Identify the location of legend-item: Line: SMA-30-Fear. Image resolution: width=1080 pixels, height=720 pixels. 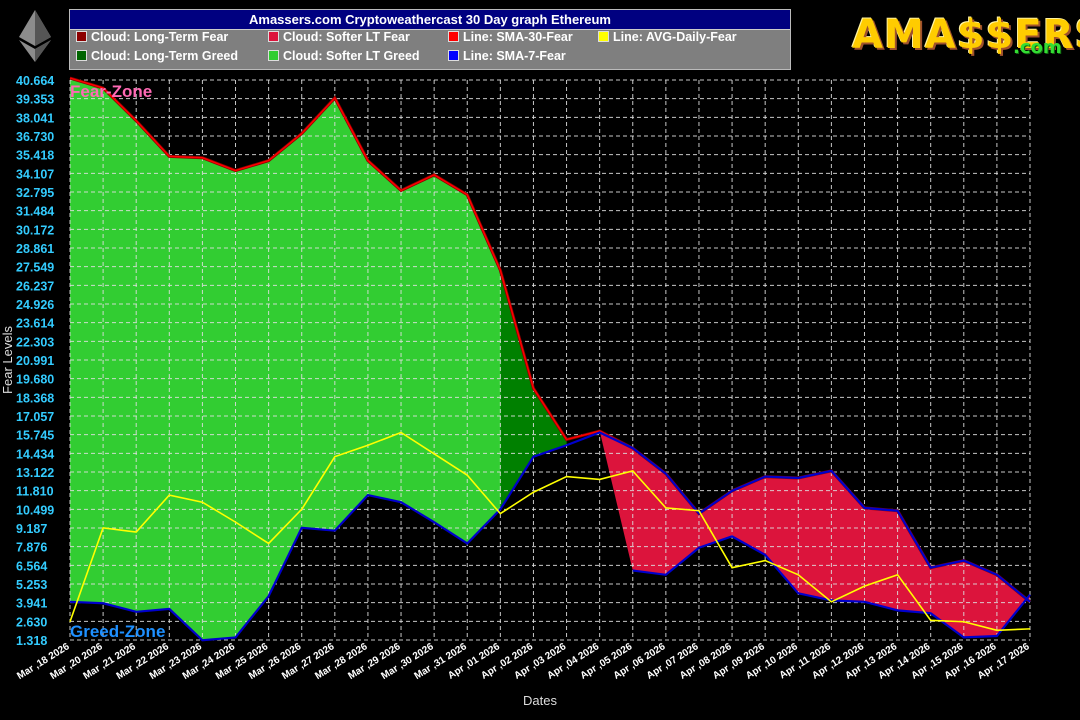
(510, 37).